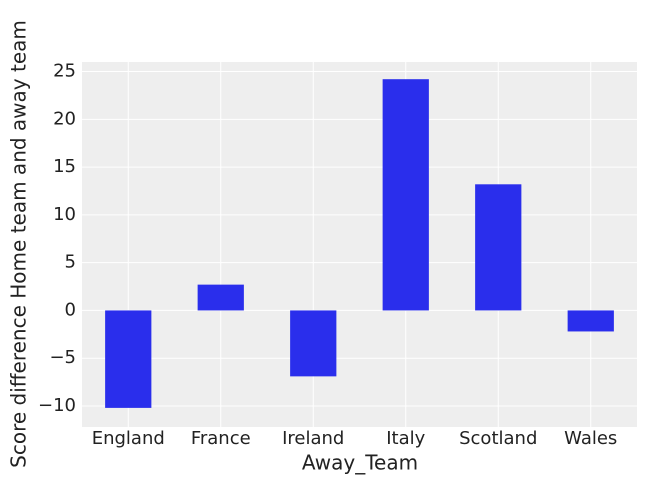  Describe the element at coordinates (313, 438) in the screenshot. I see `x-tick-label: Ireland` at that location.